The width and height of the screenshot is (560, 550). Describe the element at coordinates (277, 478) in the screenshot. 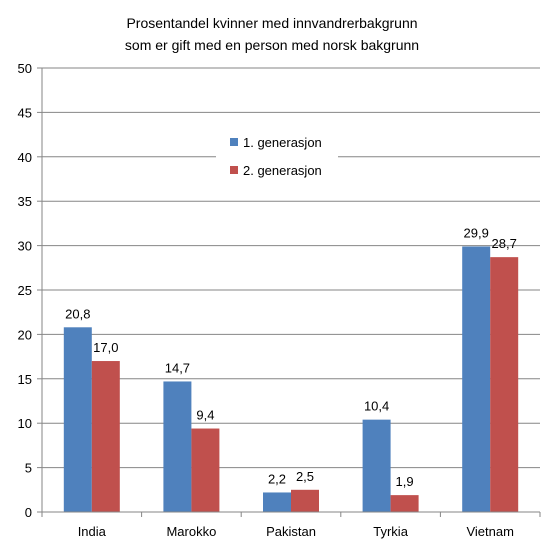

I see `data-label: 2,2` at that location.